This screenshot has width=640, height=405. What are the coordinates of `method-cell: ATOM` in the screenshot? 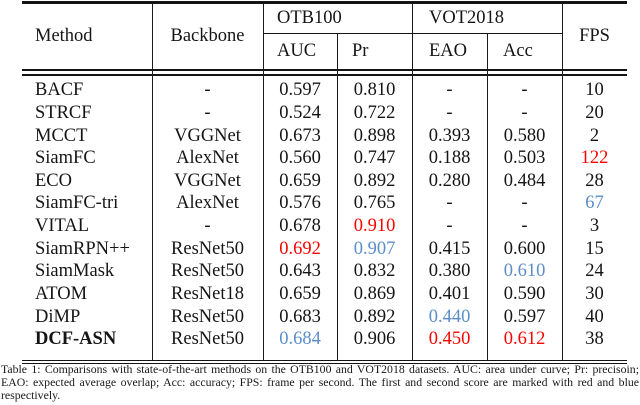 It's located at (61, 293).